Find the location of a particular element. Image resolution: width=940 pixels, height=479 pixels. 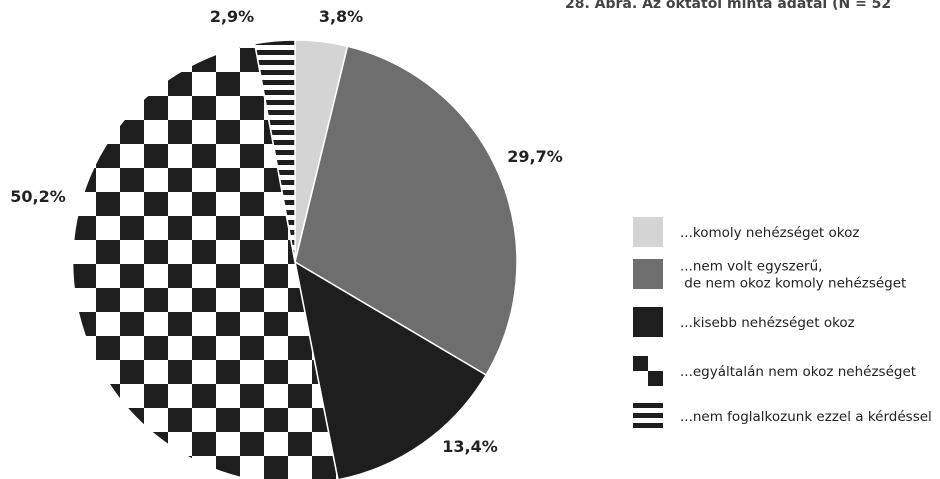

slice-value-label: 50,2% is located at coordinates (38, 196).